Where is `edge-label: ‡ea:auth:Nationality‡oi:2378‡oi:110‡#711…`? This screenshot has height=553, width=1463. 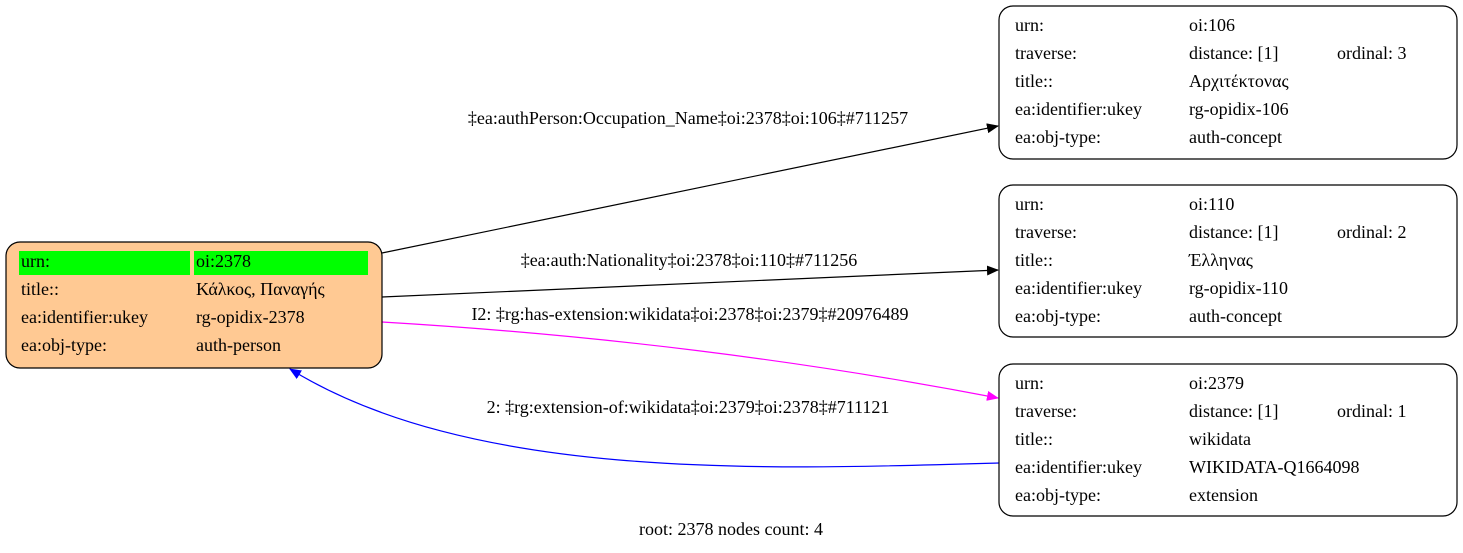
edge-label: ‡ea:auth:Nationality‡oi:2378‡oi:110‡#711… is located at coordinates (689, 260).